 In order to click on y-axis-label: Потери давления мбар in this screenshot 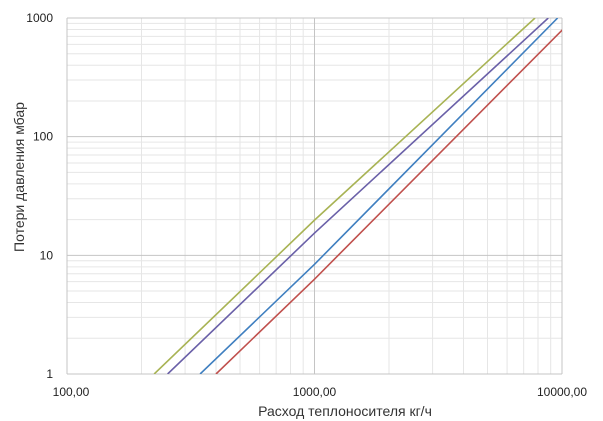, I will do `click(19, 177)`.